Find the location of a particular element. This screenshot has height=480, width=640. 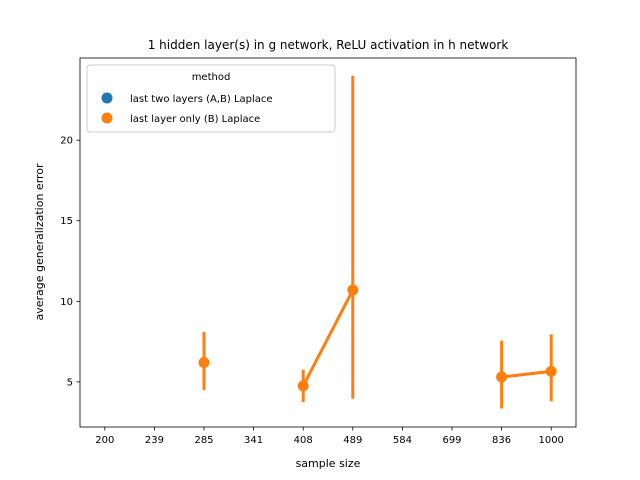

legend-marker-b is located at coordinates (107, 118).